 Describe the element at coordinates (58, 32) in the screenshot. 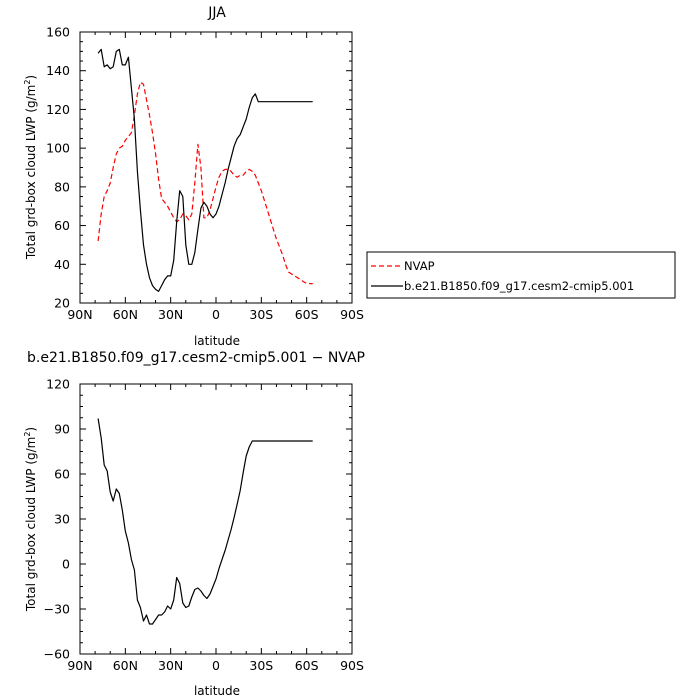

I see `top-y-tick-label: 160` at that location.